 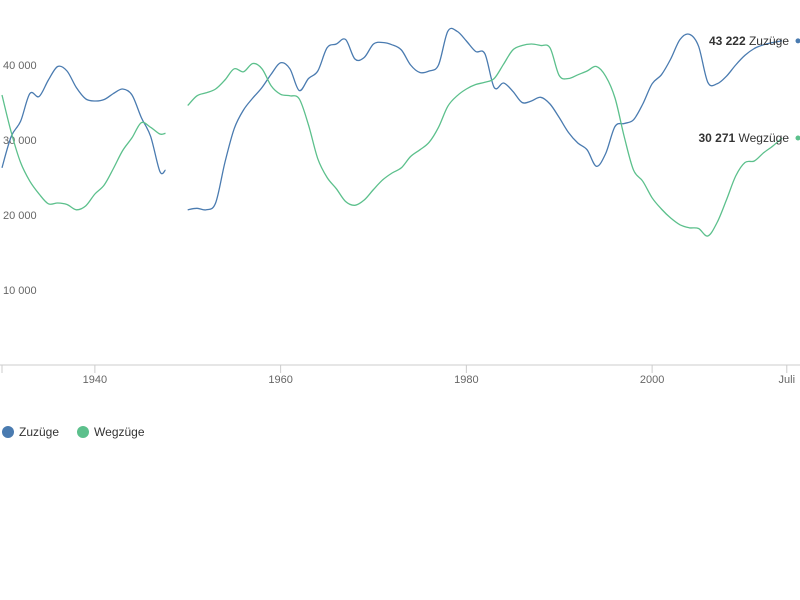 What do you see at coordinates (20, 178) in the screenshot?
I see `y-axis-ticks: 10 000 20 000 30 000 40 000` at bounding box center [20, 178].